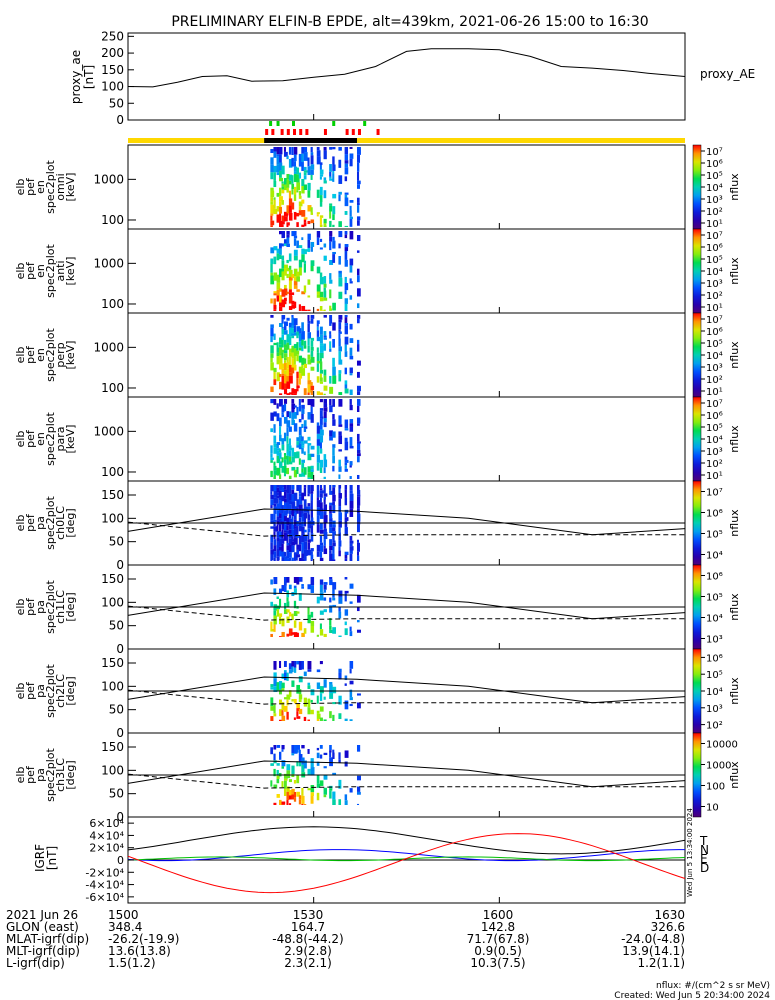  Describe the element at coordinates (112, 770) in the screenshot. I see `pa-ytick-label: 100` at that location.